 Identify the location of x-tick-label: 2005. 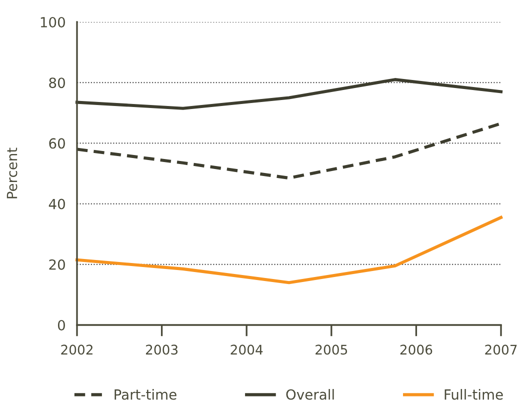
(332, 349).